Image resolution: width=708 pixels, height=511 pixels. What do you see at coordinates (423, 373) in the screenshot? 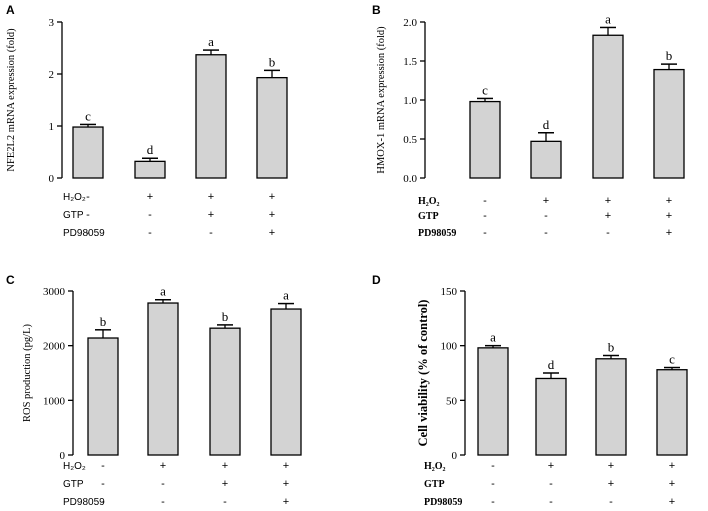
I see `panel-d-ylabel: Cell viability (% of control)` at bounding box center [423, 373].